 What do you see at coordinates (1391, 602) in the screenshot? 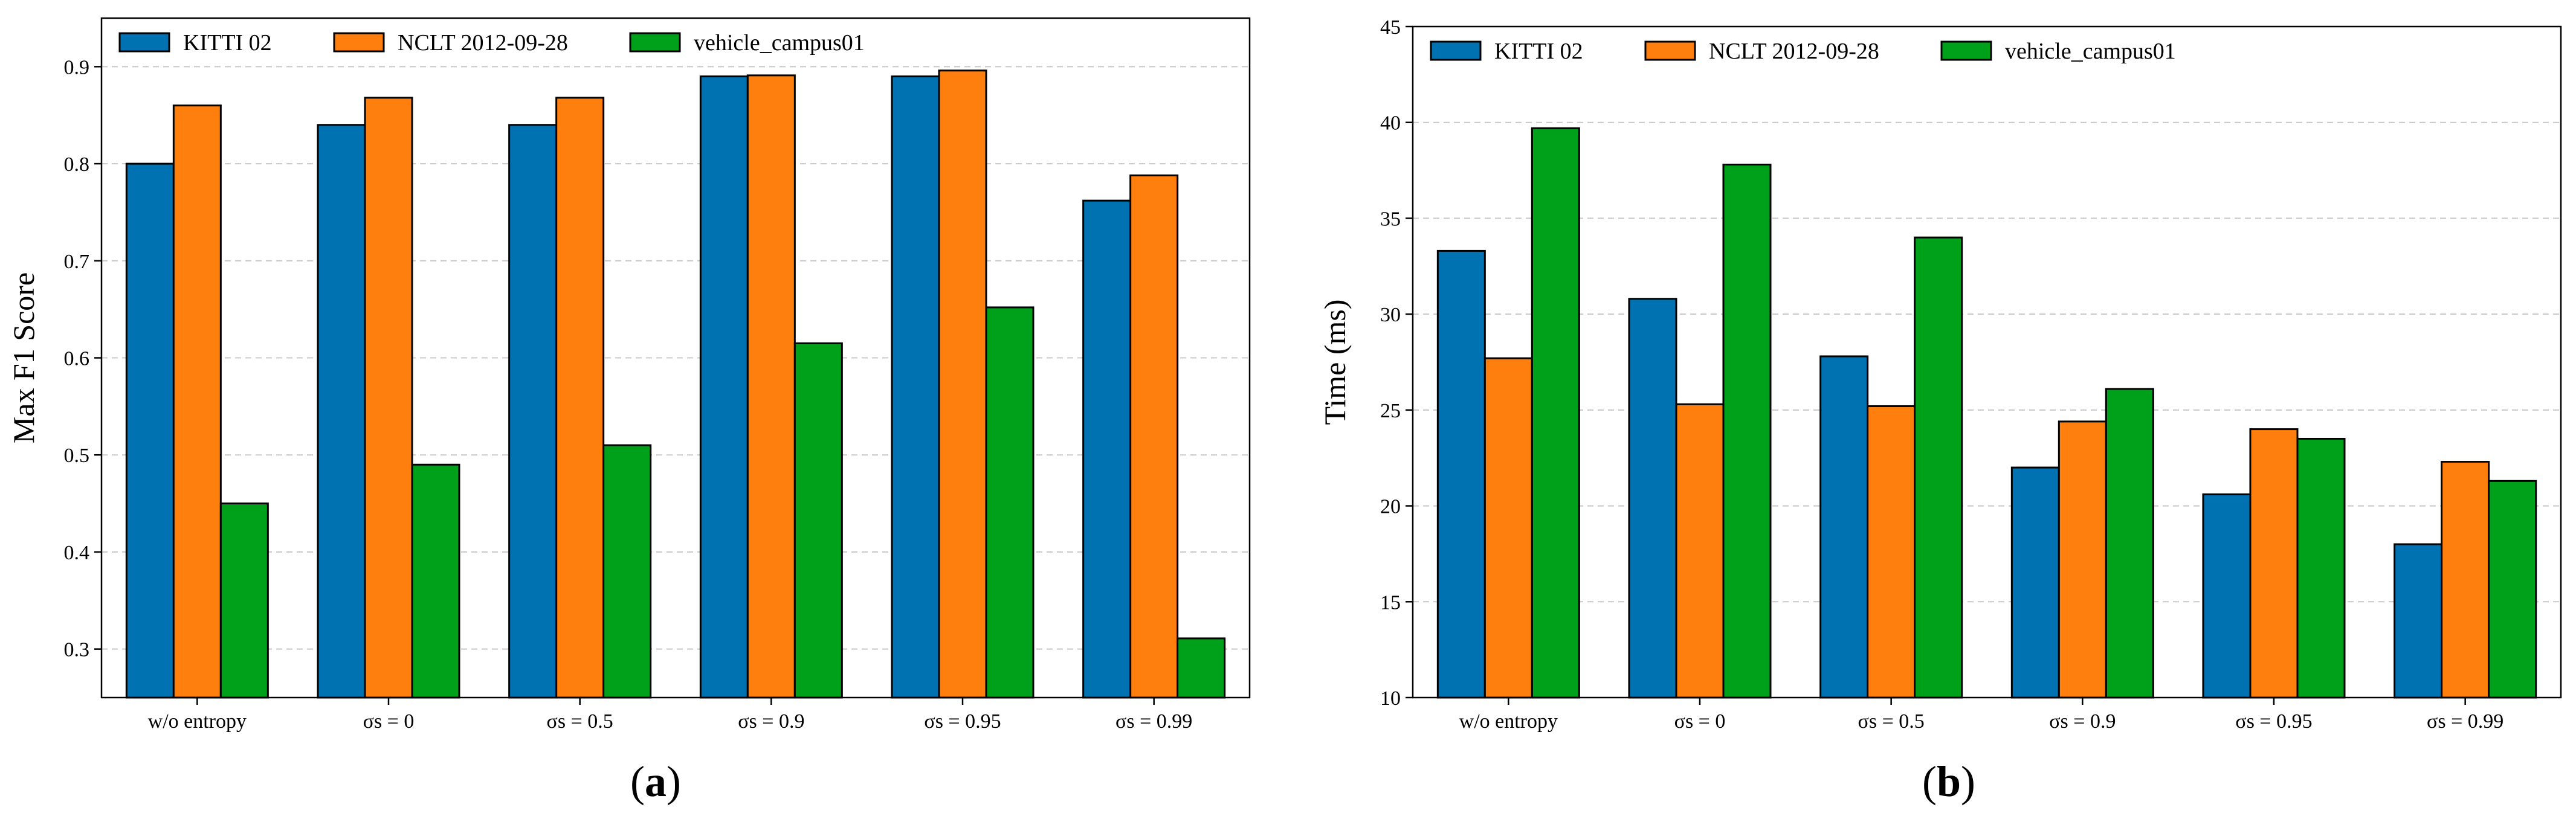
I see `y-tick-label: 15` at bounding box center [1391, 602].